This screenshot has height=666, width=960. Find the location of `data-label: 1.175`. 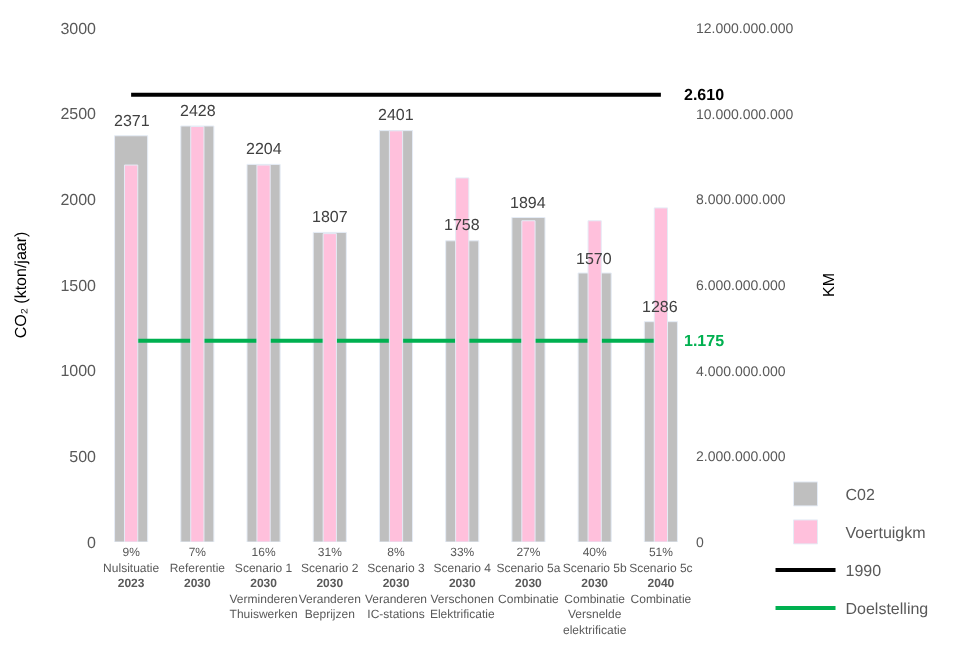

data-label: 1.175 is located at coordinates (705, 341).